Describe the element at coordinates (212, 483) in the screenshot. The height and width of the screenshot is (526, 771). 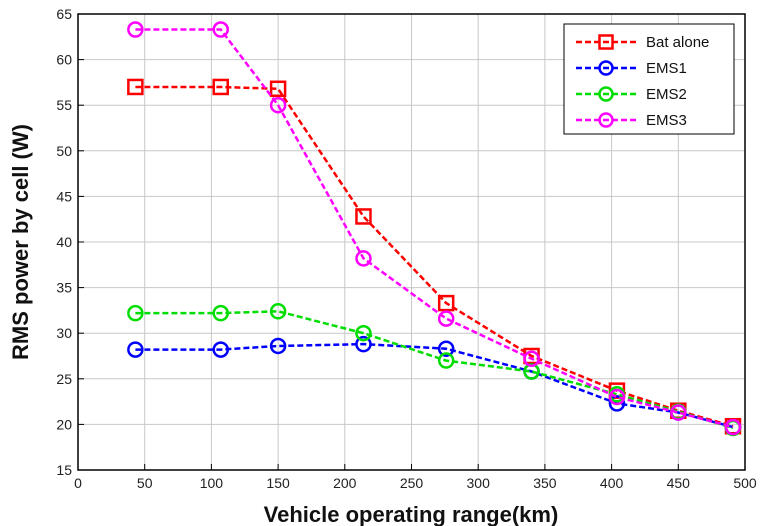
I see `x-tick-label: 100` at that location.